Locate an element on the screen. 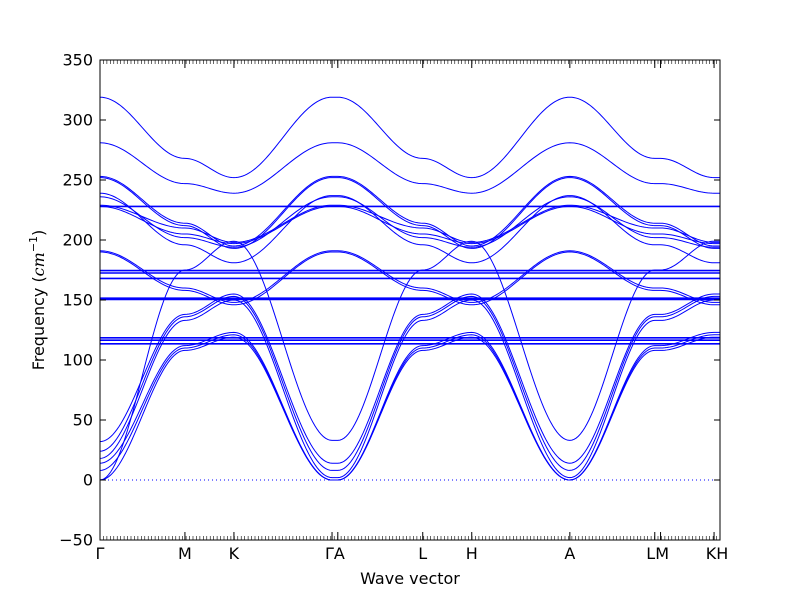 Image resolution: width=800 pixels, height=604 pixels. x-tick-labels: Γ M K ΓA L H A LM KH is located at coordinates (412, 553).